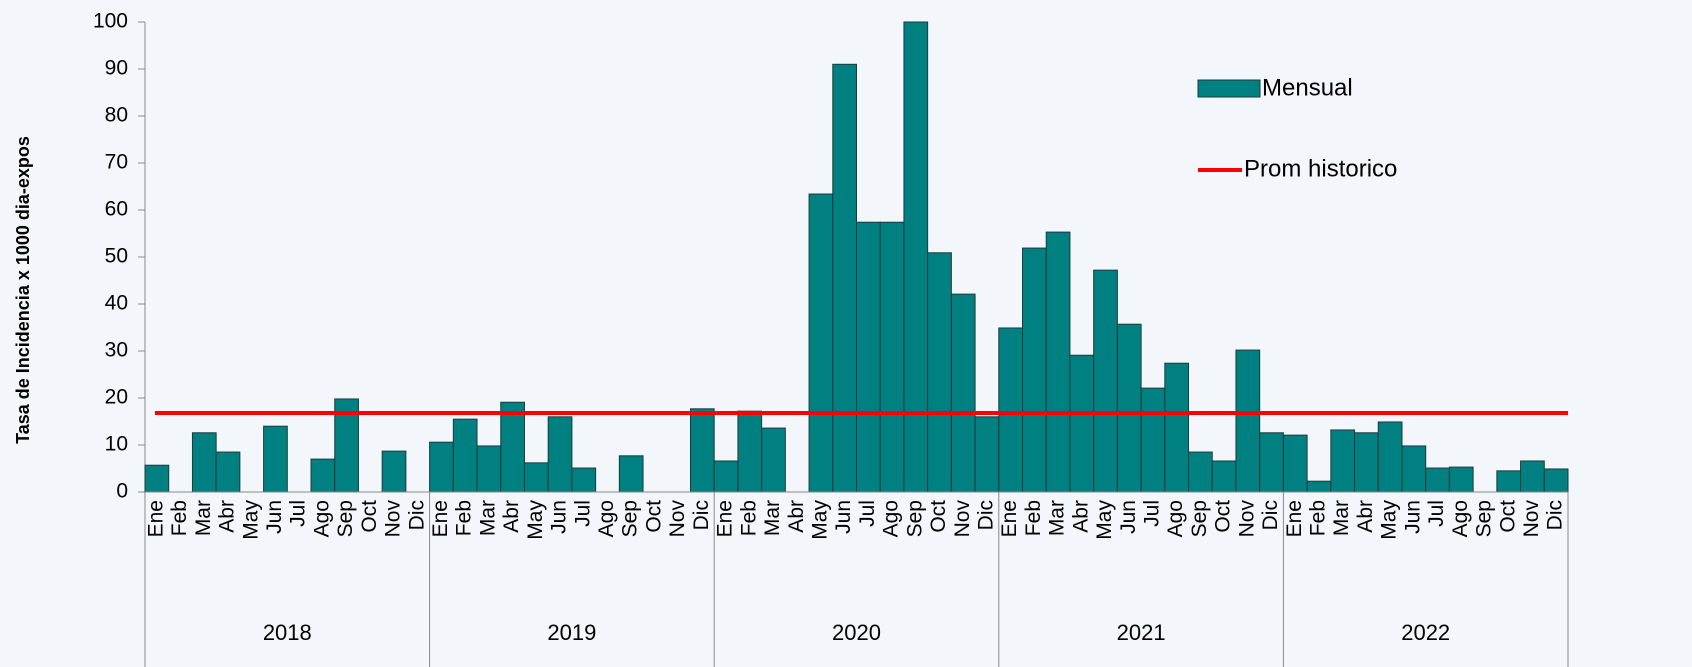  I want to click on y-tick-label: 30, so click(116, 350).